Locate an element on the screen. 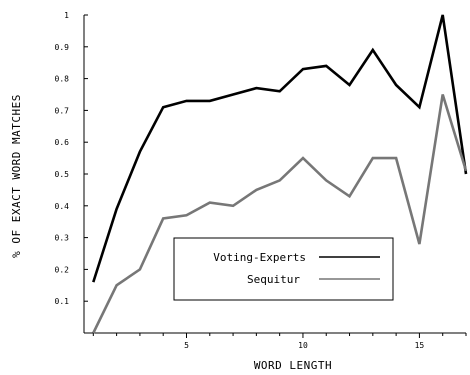 The width and height of the screenshot is (470, 375). legend: Voting-Experts Sequitur is located at coordinates (283, 269).